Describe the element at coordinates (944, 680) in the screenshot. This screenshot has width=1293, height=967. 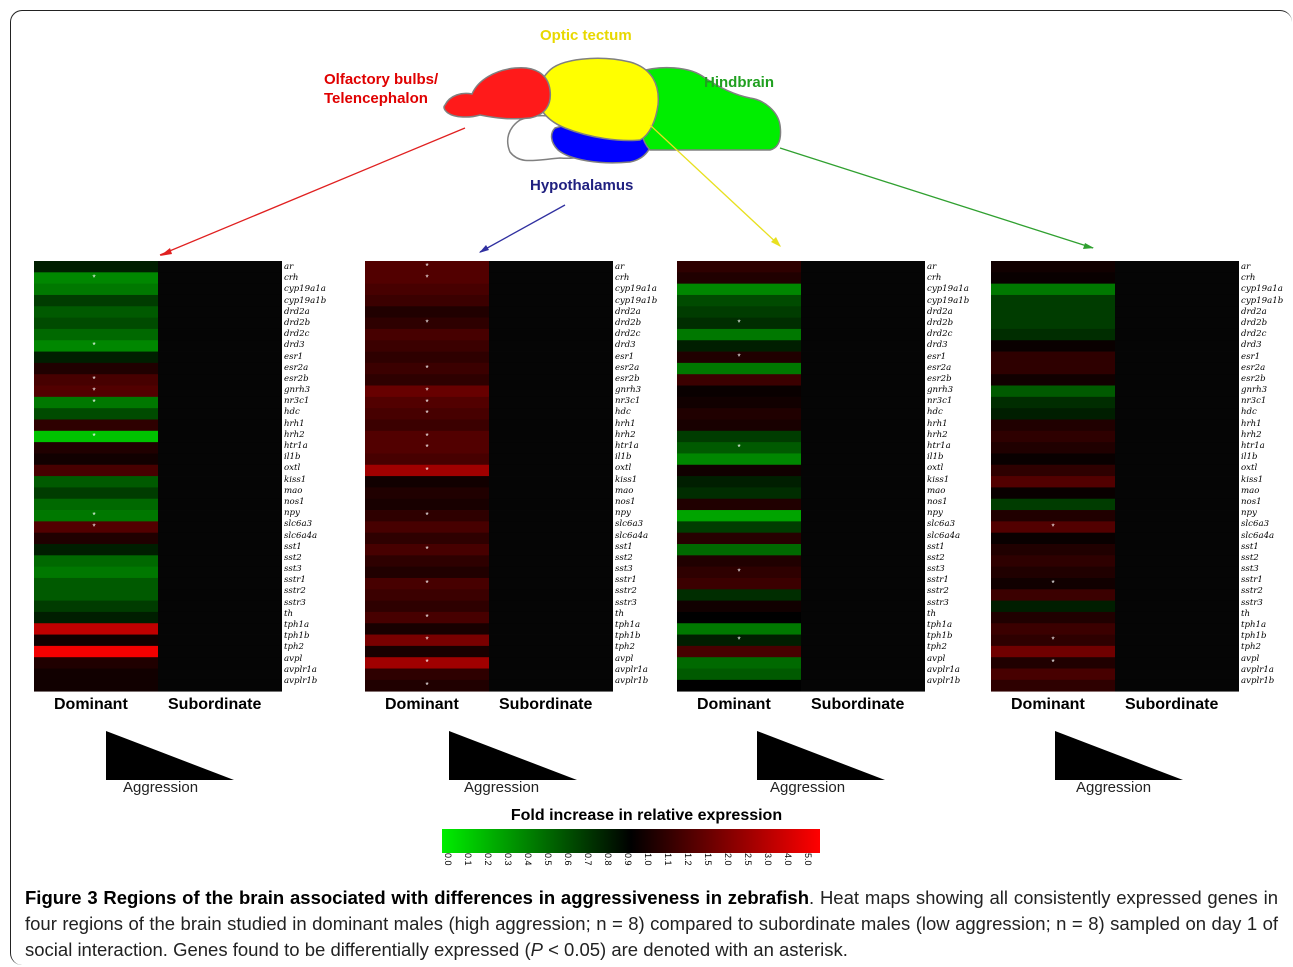
I see `gene-label: avplr1b` at that location.